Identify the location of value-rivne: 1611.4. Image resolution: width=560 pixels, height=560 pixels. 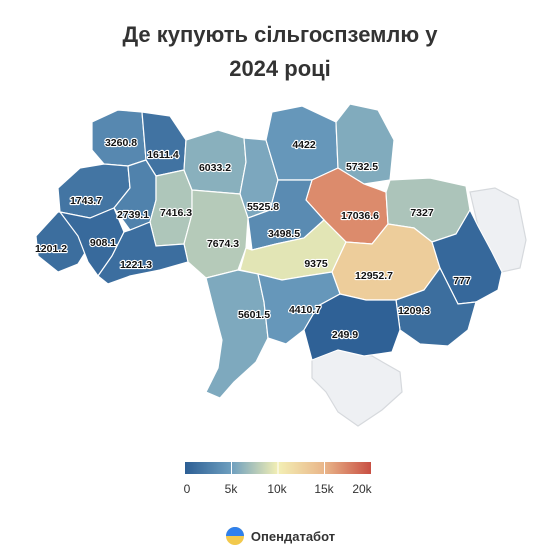
(163, 155).